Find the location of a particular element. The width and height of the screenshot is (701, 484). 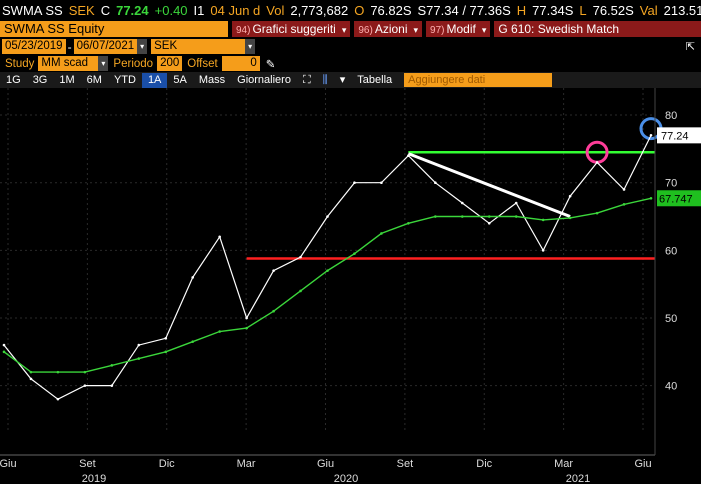

last-price-tag-text: 77.24 is located at coordinates (675, 136).